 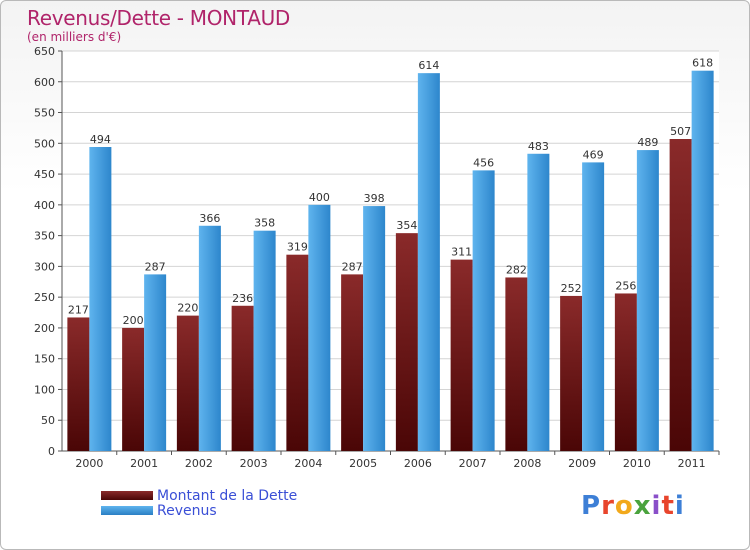 What do you see at coordinates (44, 143) in the screenshot?
I see `y-tick-label: 500` at bounding box center [44, 143].